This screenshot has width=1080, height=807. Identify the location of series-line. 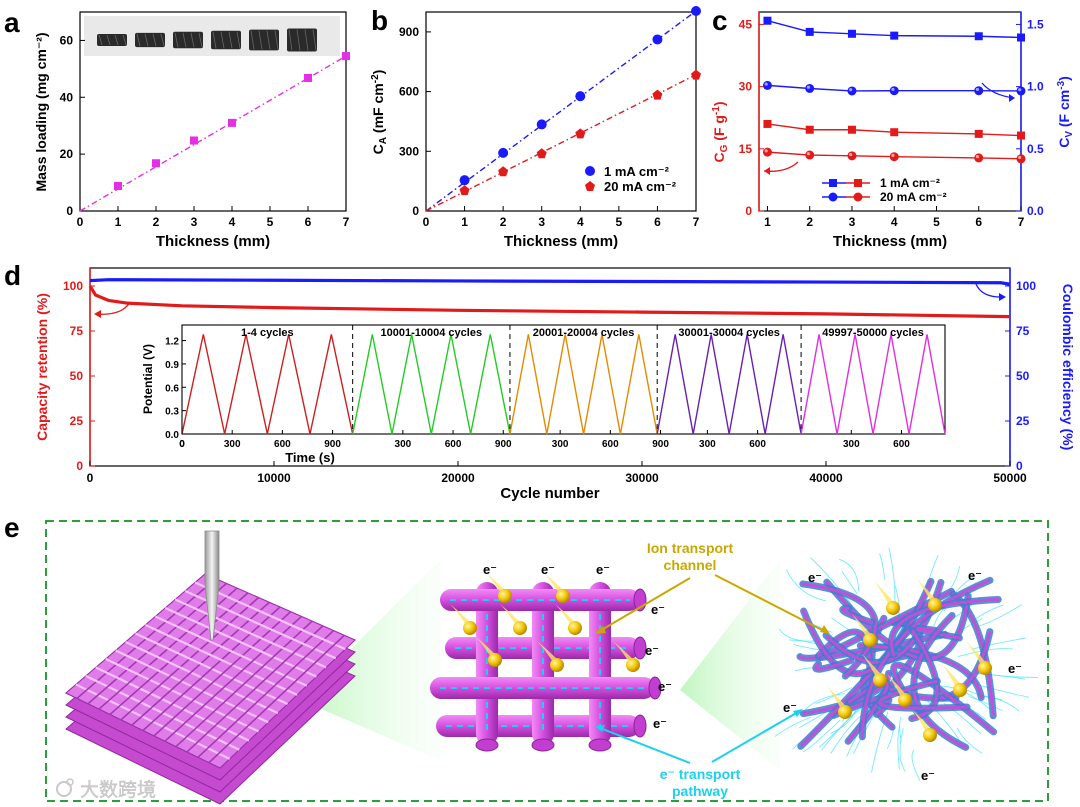
(894, 88).